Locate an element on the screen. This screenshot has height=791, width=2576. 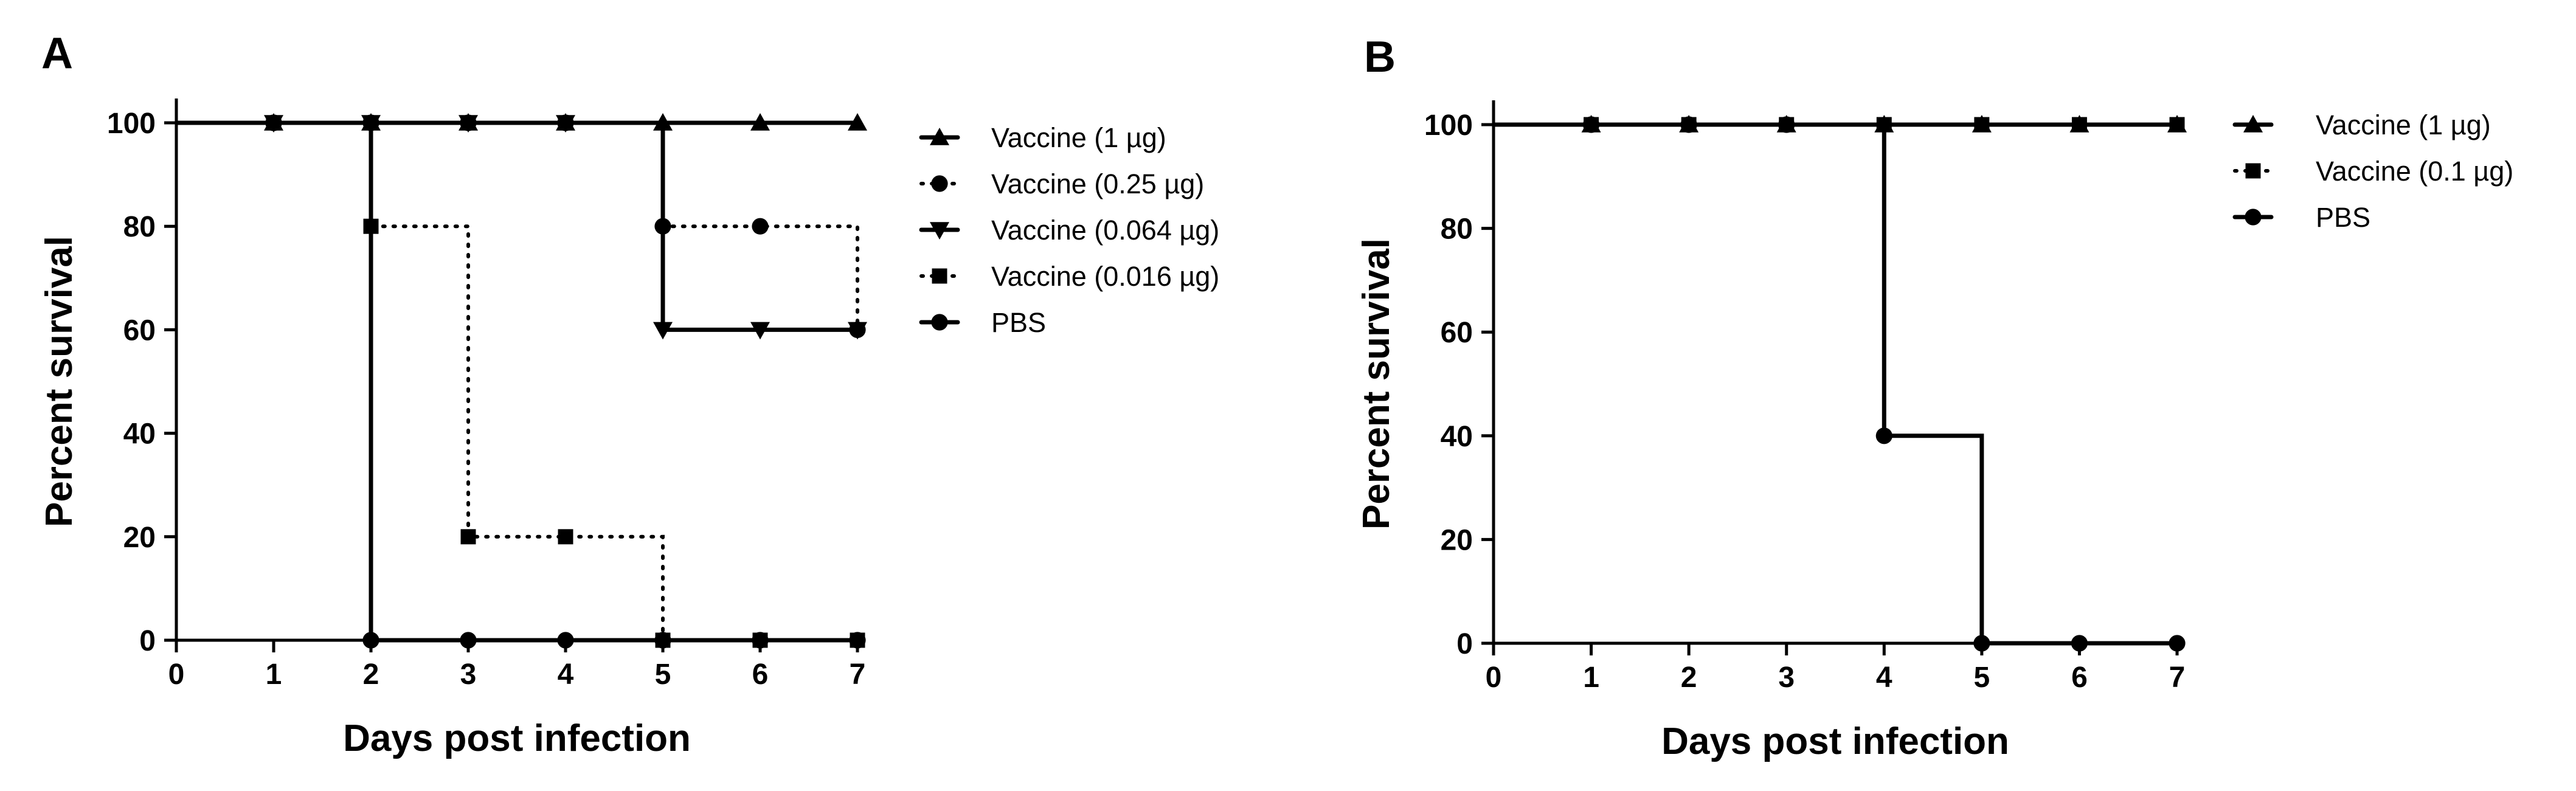
legend: Vaccine (1 µg) Vaccine (0.1 µg) PBS is located at coordinates (2372, 171).